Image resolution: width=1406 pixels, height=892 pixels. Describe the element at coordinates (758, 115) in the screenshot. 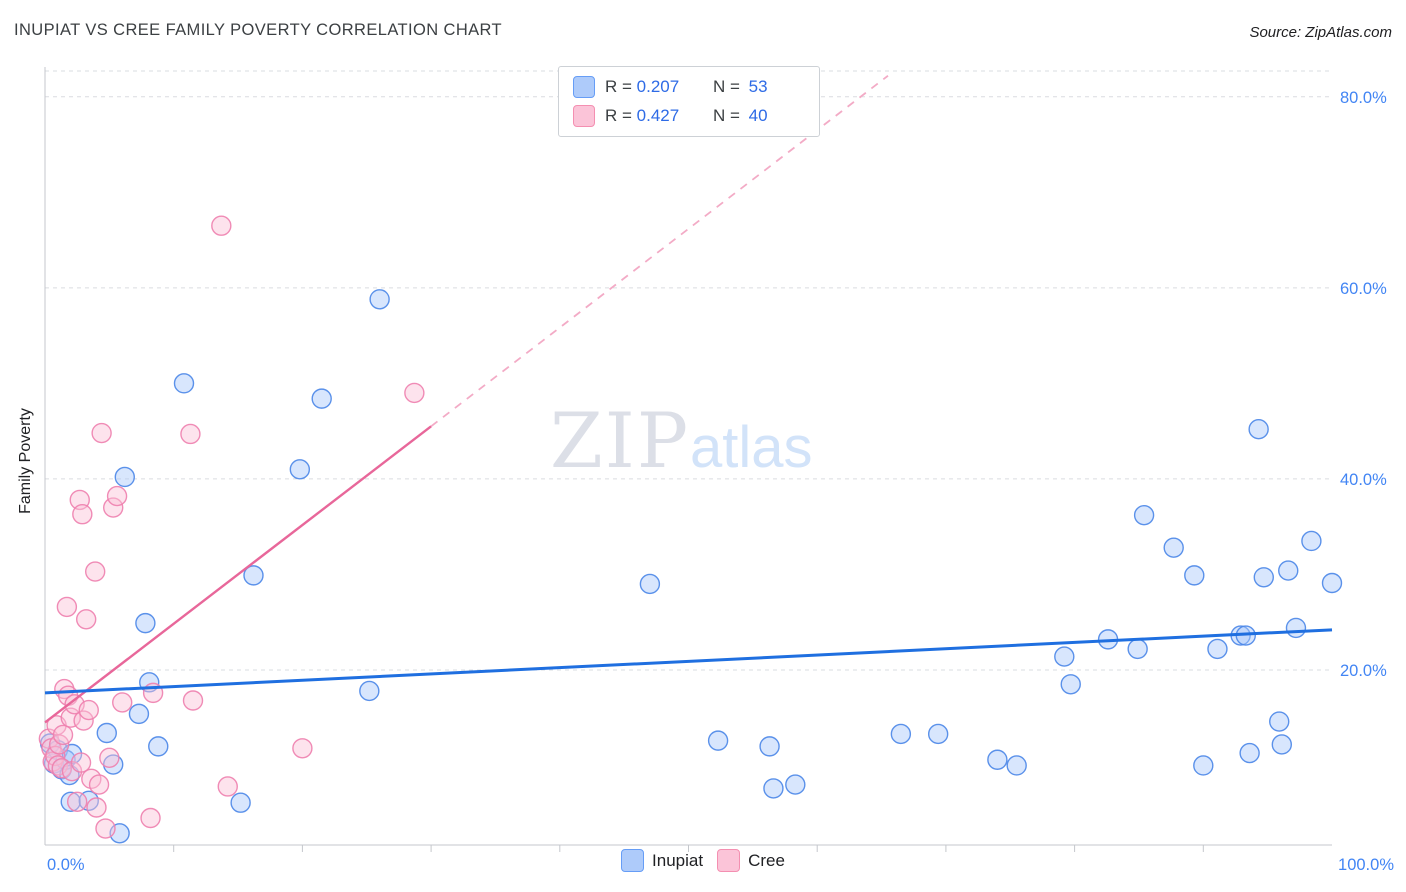

I see `n-value: 40` at that location.